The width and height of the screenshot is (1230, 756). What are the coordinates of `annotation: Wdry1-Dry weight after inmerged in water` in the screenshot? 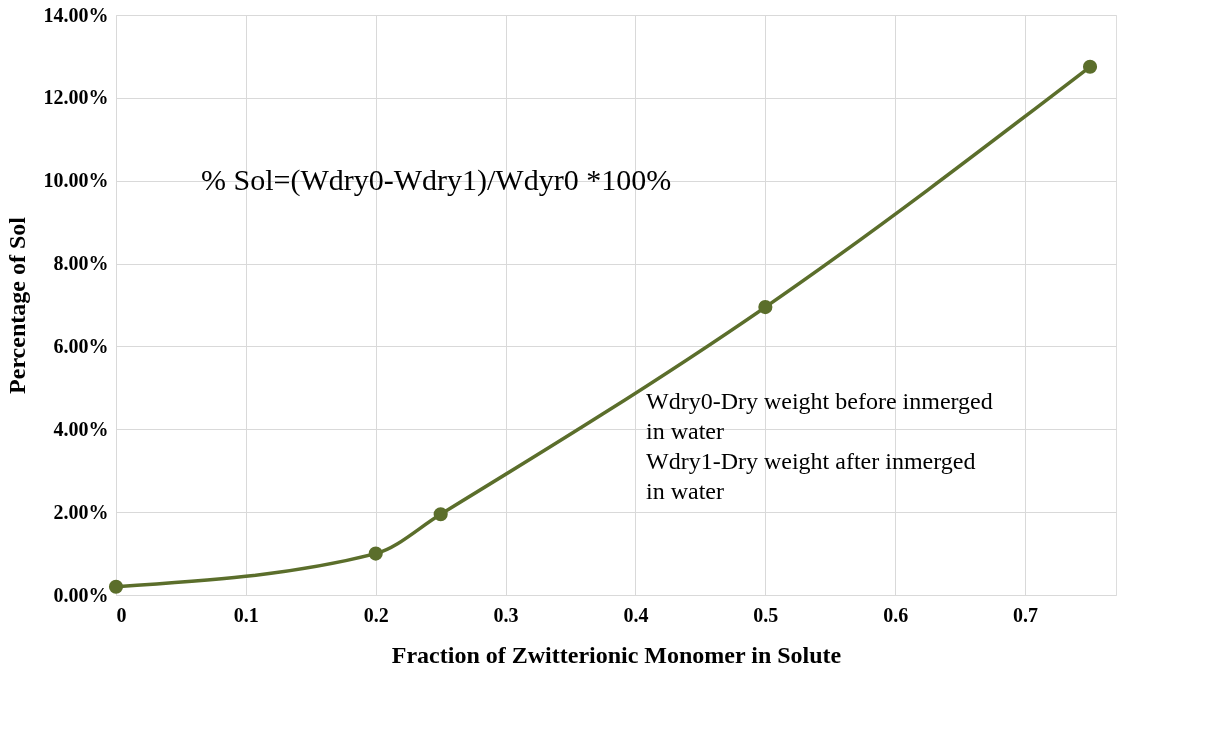 It's located at (811, 476).